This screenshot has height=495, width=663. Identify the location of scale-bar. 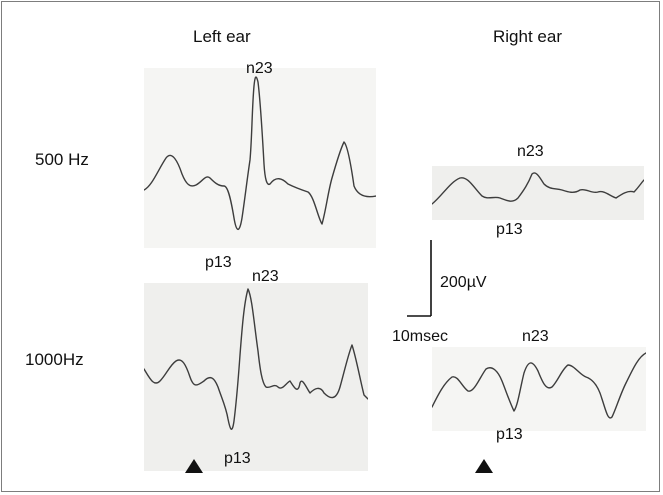
(419, 278).